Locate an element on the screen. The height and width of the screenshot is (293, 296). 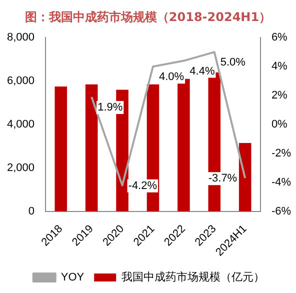
y-tick-label: 0 is located at coordinates (31, 211).